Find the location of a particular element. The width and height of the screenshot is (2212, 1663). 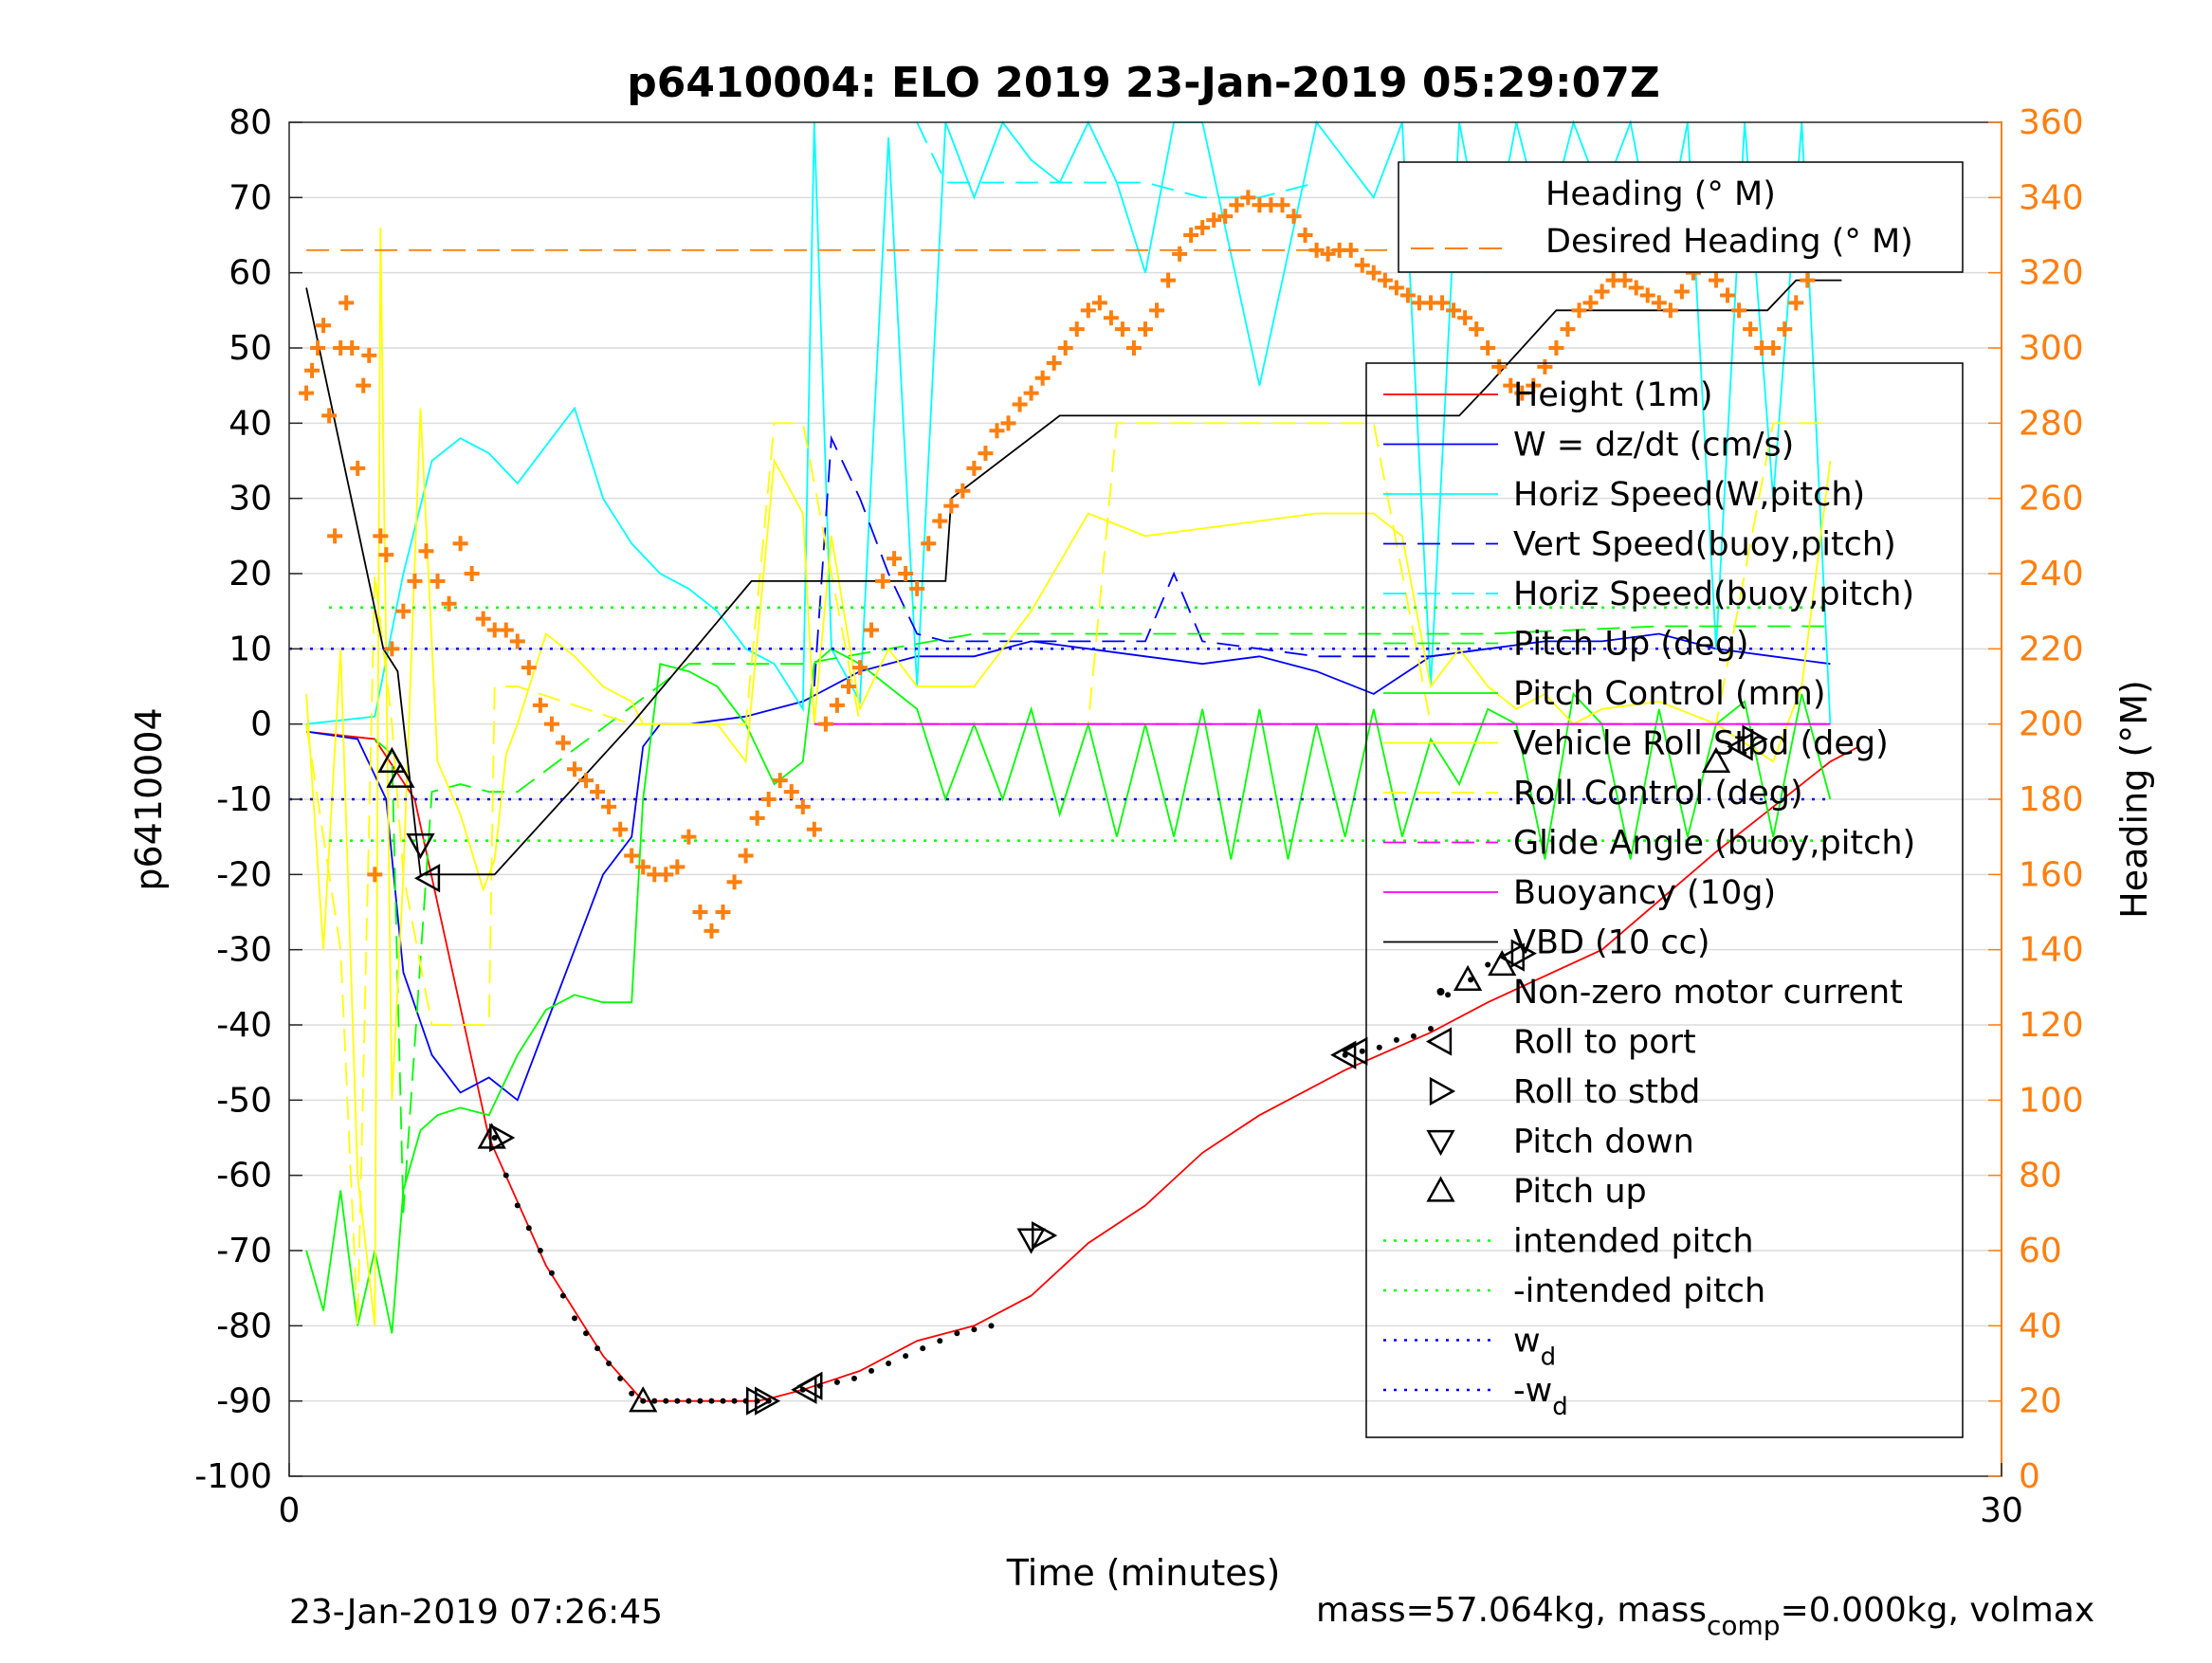

legend-entry: wd is located at coordinates (1469, 1347).